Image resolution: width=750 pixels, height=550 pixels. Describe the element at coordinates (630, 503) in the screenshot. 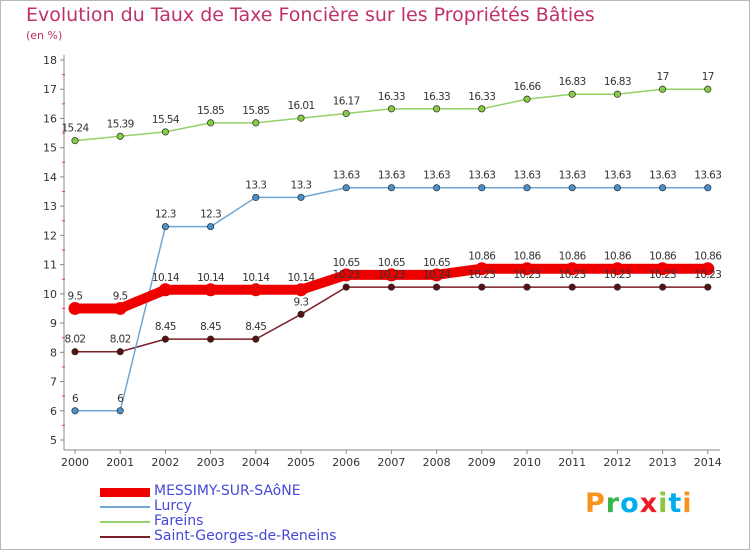

I see `logo-letter: o` at that location.